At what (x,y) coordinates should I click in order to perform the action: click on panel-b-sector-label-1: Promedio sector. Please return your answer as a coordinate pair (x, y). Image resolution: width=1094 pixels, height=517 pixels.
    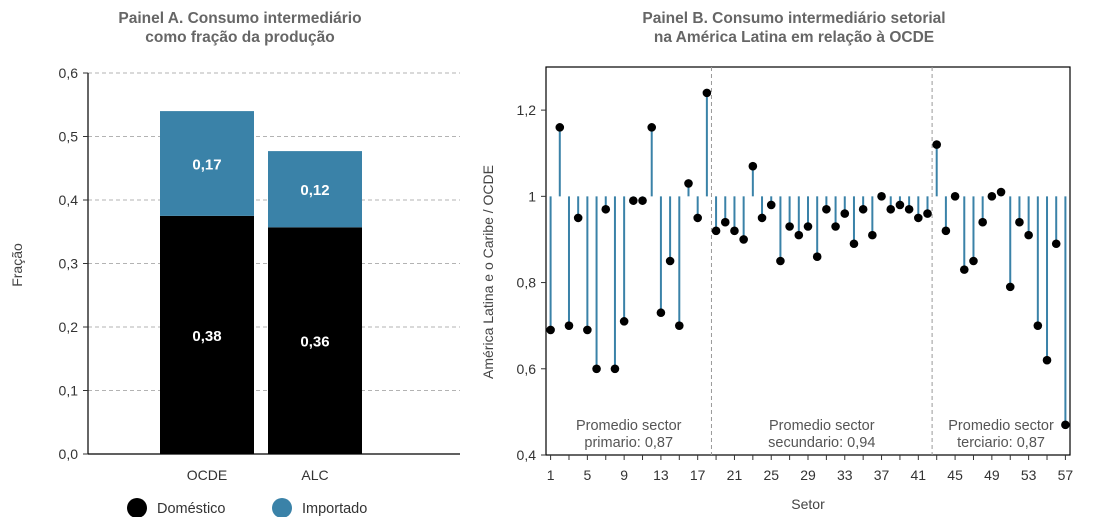
    Looking at the image, I should click on (629, 426).